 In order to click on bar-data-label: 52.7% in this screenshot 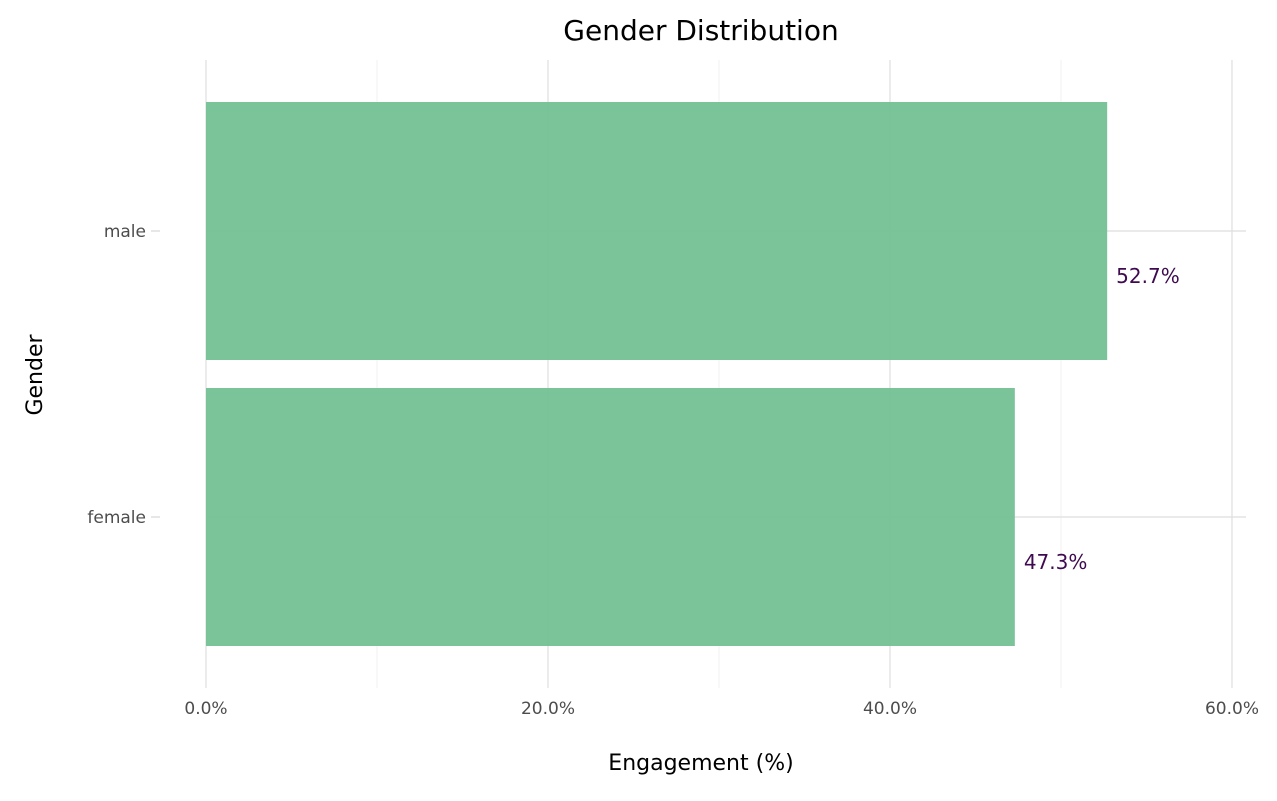, I will do `click(1148, 276)`.